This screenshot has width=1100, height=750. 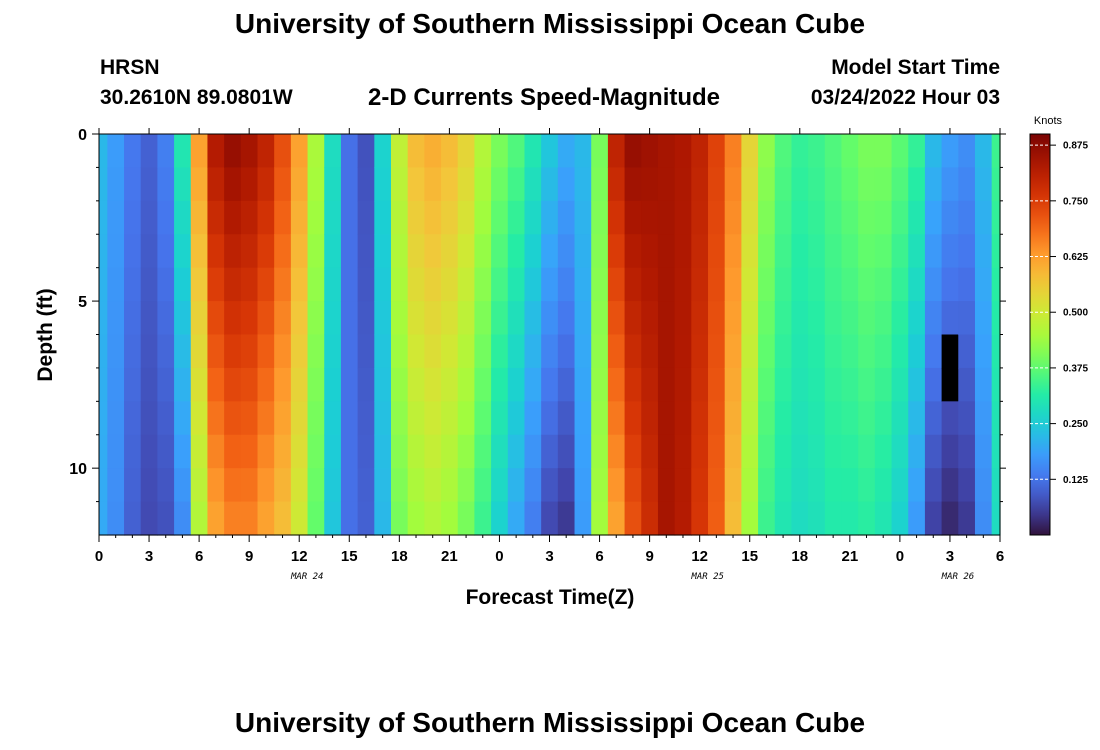 What do you see at coordinates (199, 556) in the screenshot?
I see `x-tick-label: 6` at bounding box center [199, 556].